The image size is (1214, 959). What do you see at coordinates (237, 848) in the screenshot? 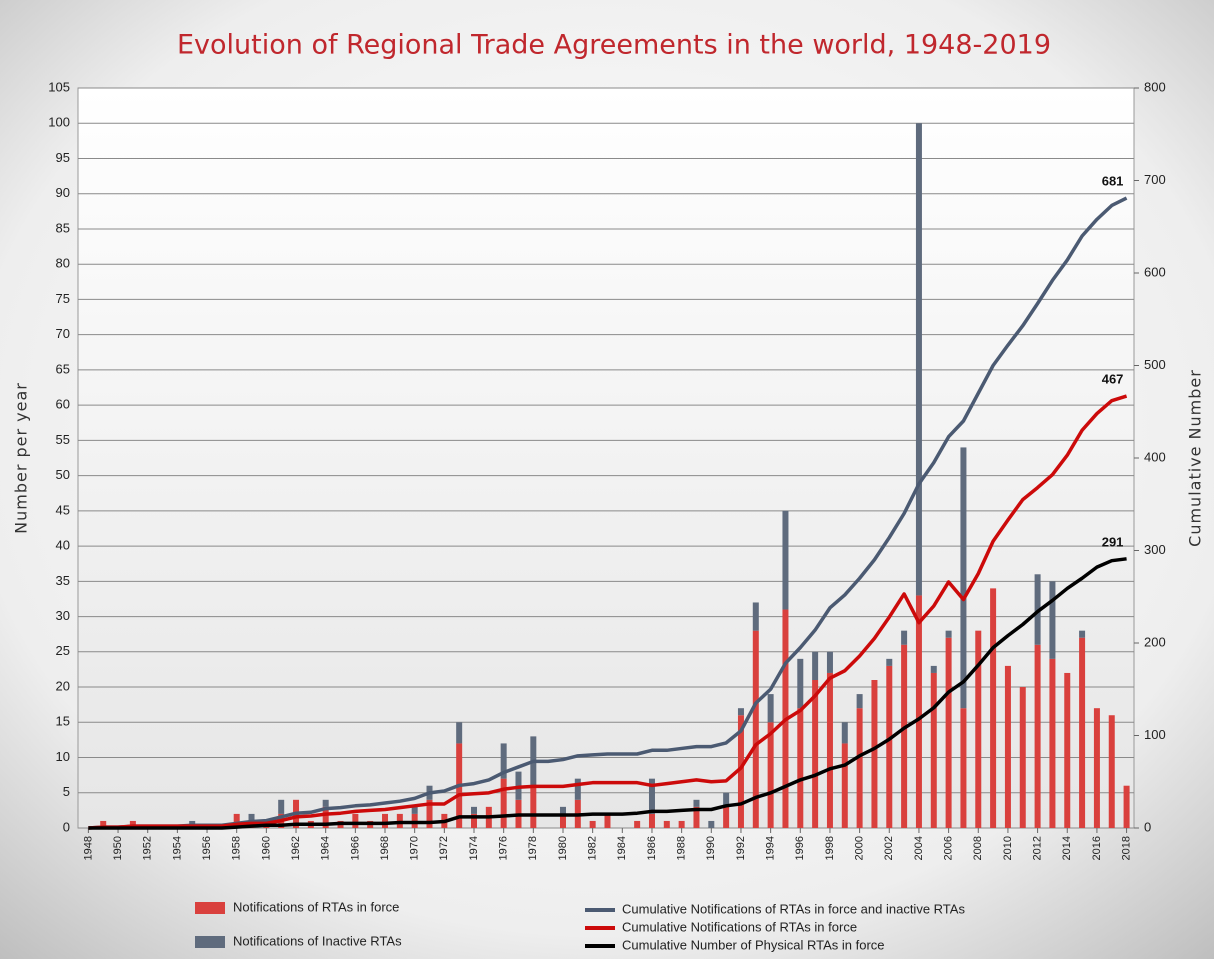
I see `x-tick-label: 1958` at bounding box center [237, 848].